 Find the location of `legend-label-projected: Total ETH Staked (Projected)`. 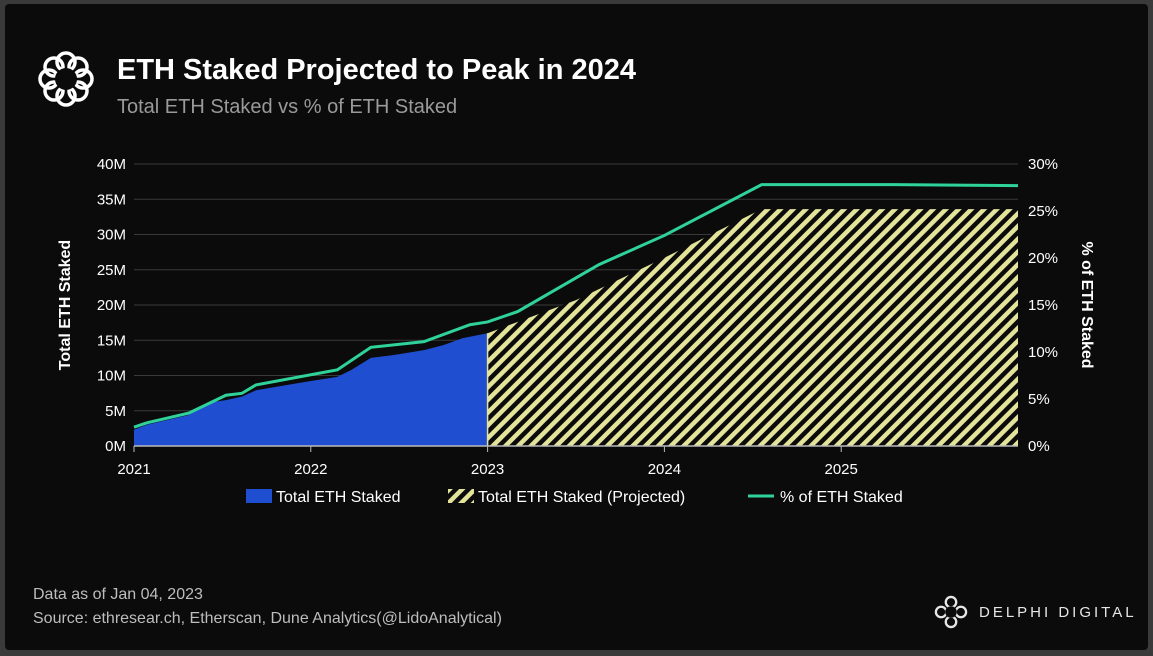

legend-label-projected: Total ETH Staked (Projected) is located at coordinates (581, 497).